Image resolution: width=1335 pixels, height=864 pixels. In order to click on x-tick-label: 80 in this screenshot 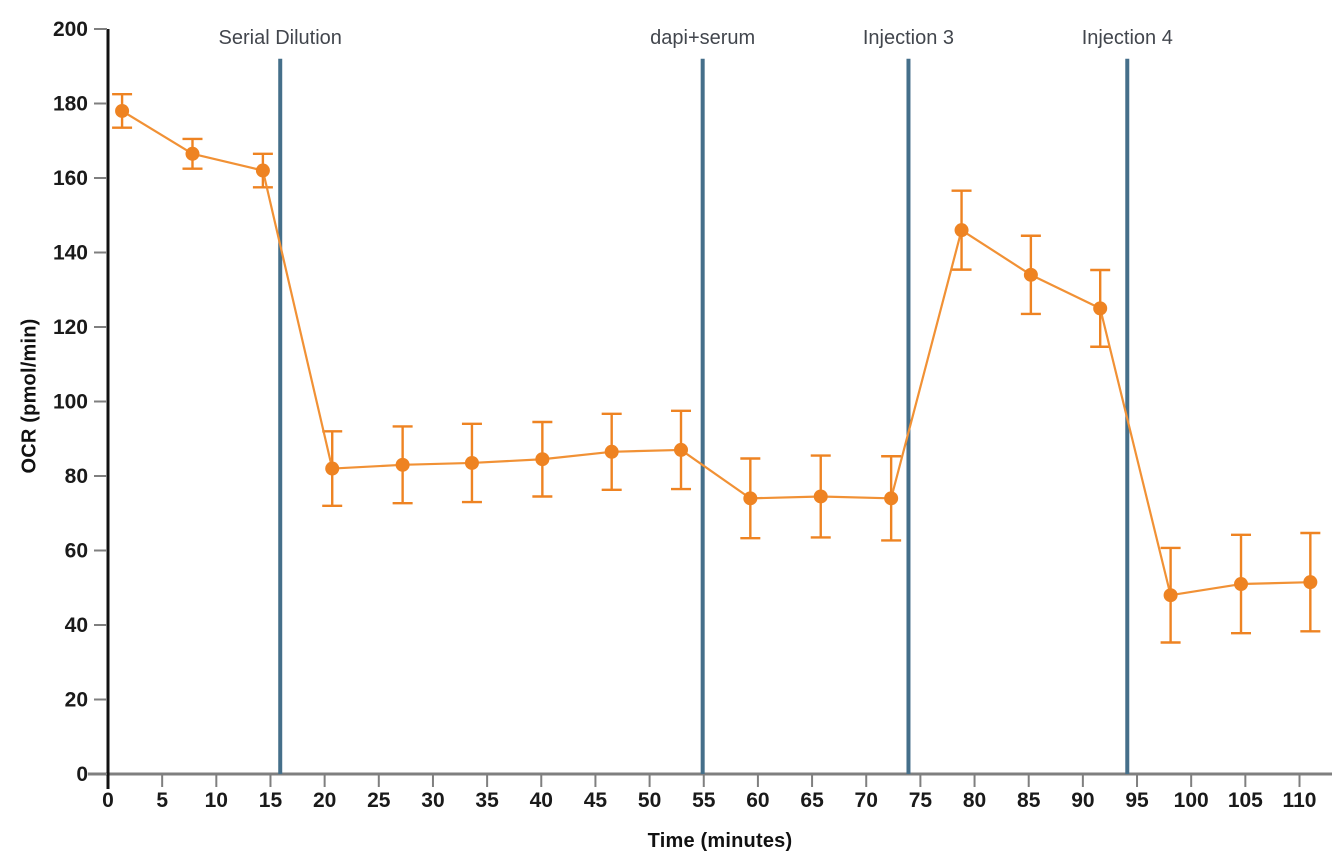, I will do `click(974, 800)`.